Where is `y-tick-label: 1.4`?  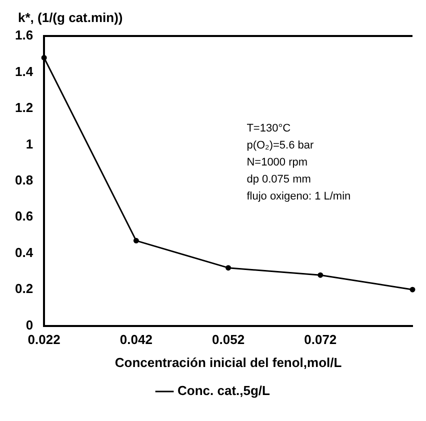 y-tick-label: 1.4 is located at coordinates (24, 71).